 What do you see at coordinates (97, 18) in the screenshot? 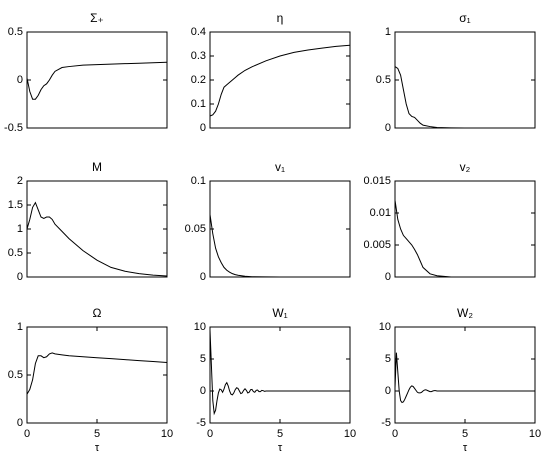
I see `chart-title: Σ₊` at bounding box center [97, 18].